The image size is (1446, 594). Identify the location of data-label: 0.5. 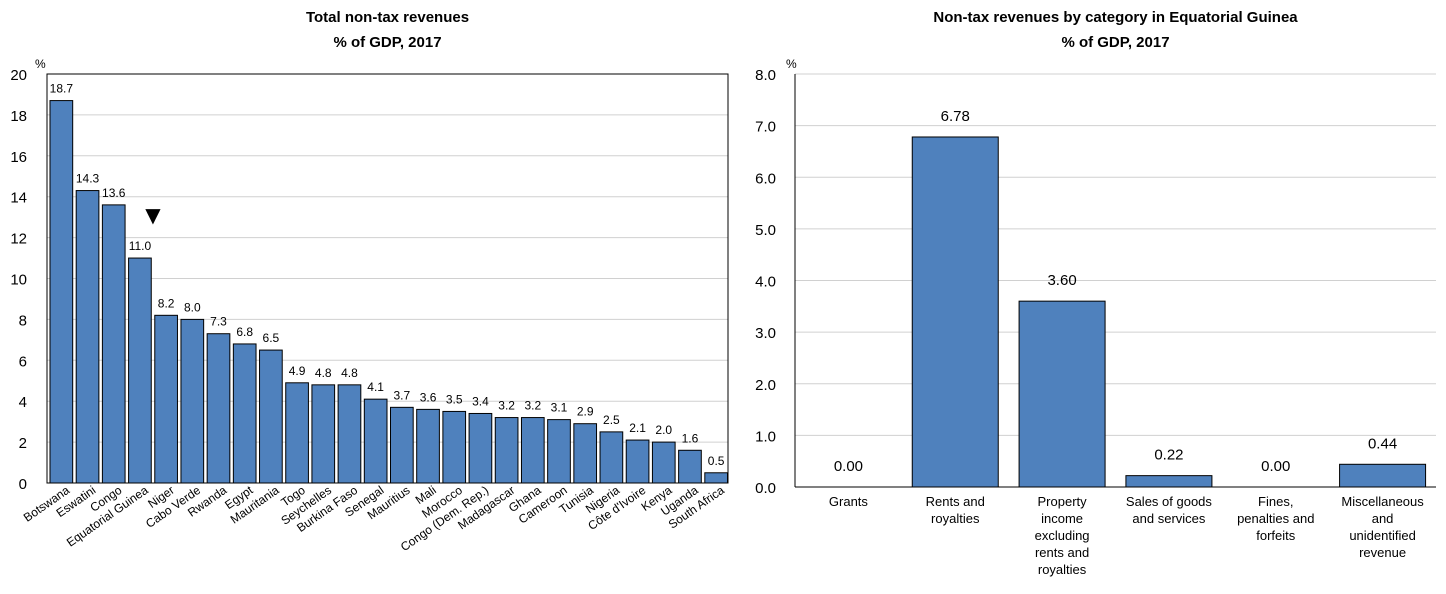
(716, 461).